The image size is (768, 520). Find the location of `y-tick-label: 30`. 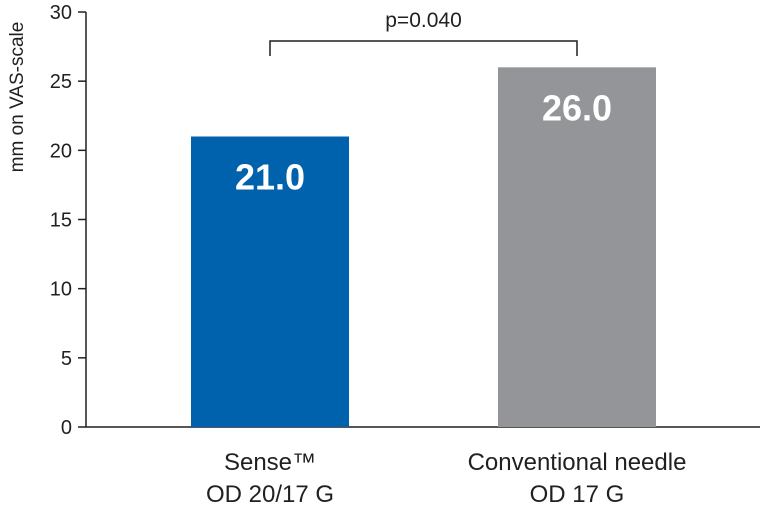

y-tick-label: 30 is located at coordinates (61, 13).